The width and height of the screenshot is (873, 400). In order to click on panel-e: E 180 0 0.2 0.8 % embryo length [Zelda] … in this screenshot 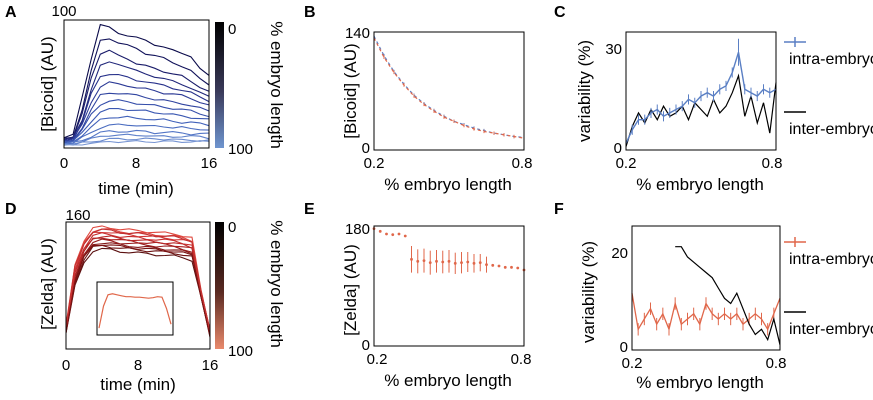, I will do `click(417, 295)`.